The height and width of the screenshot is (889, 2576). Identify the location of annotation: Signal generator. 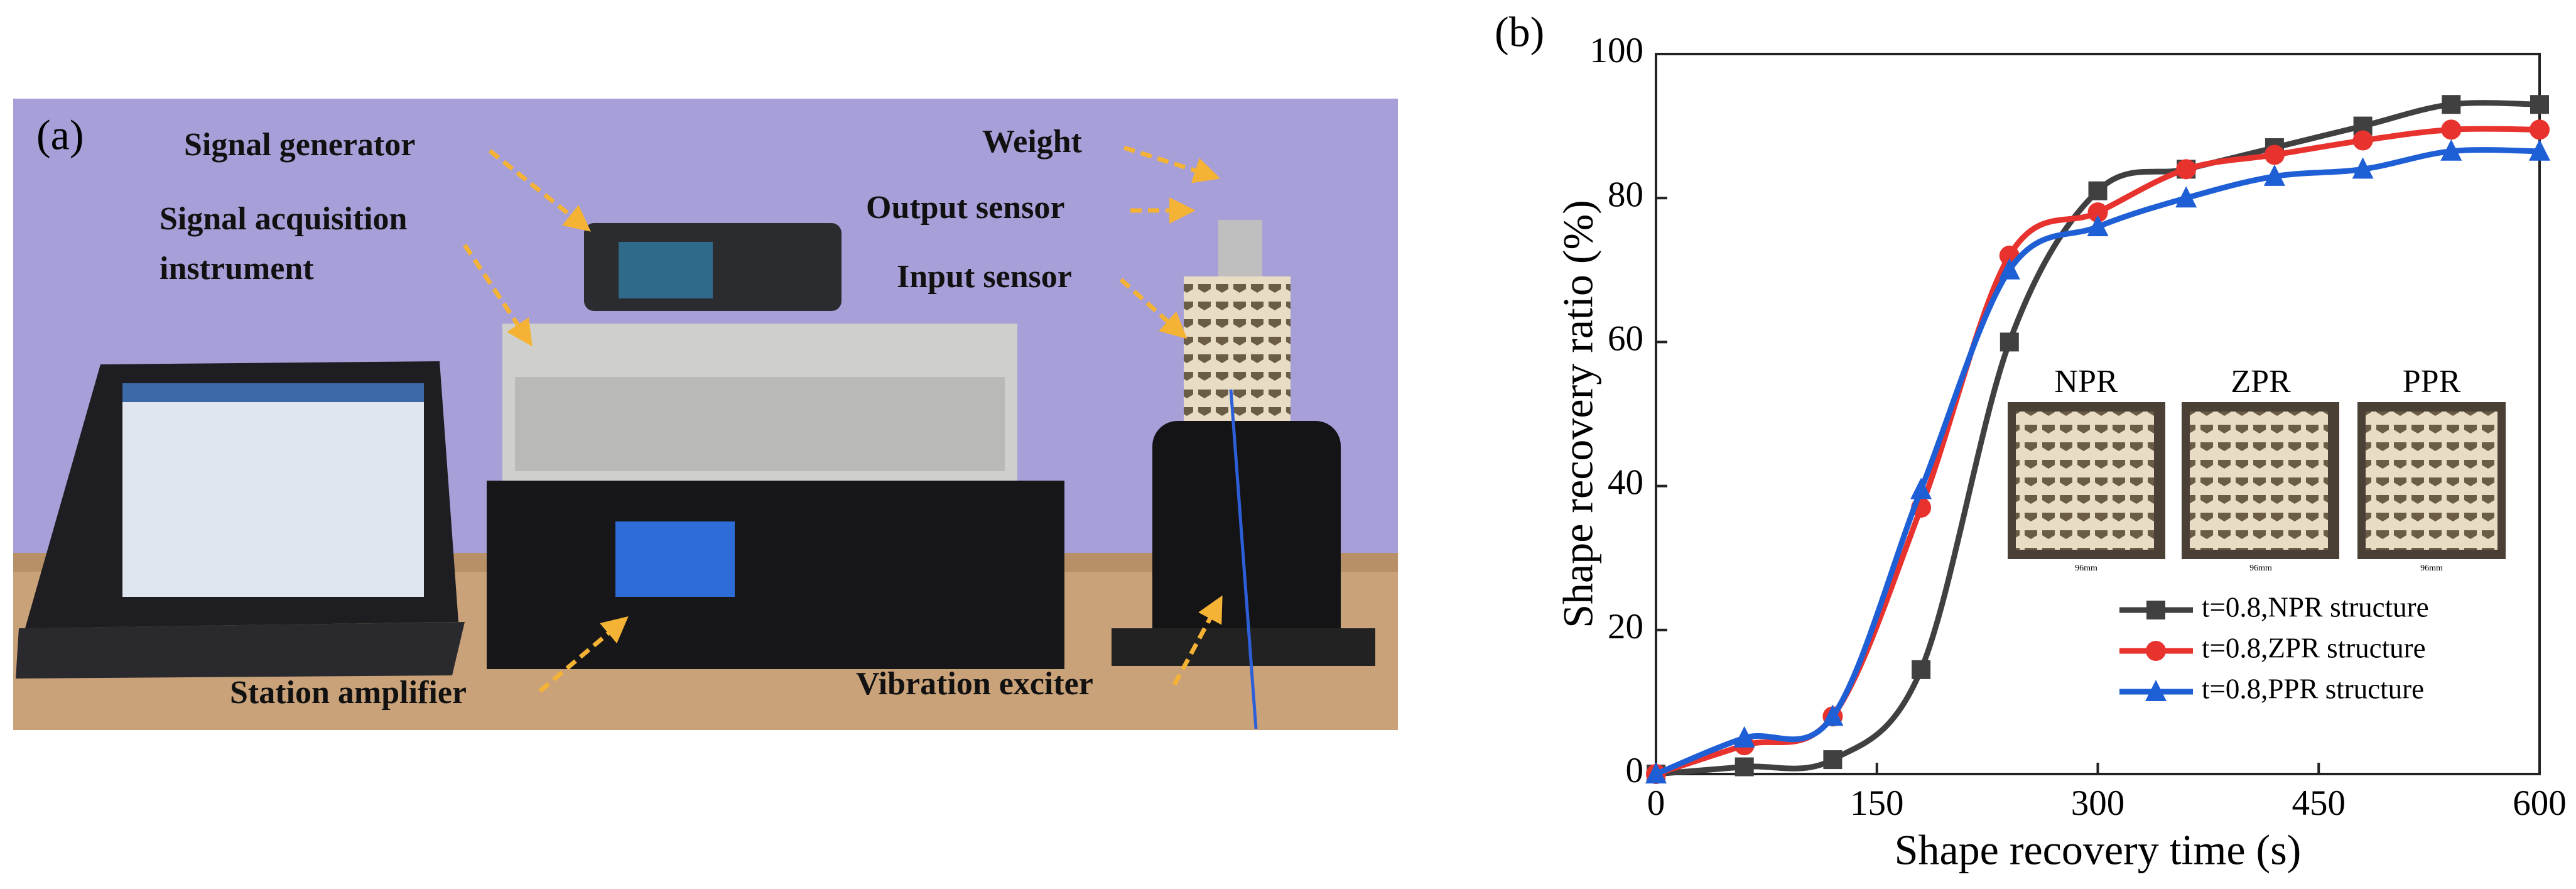
(299, 145).